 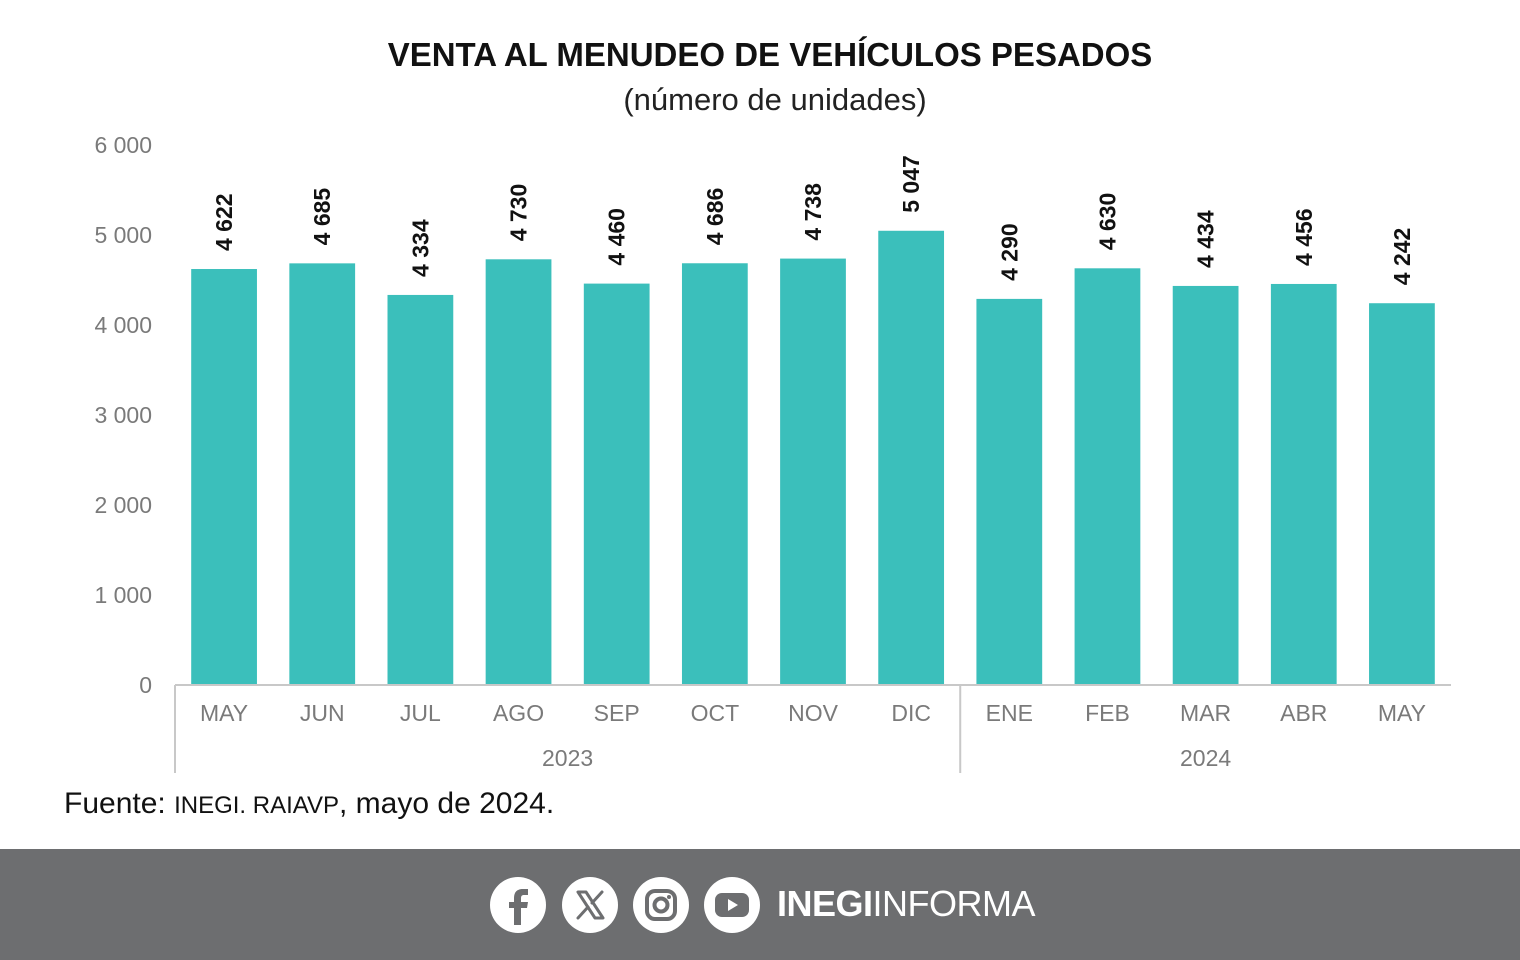 What do you see at coordinates (911, 184) in the screenshot?
I see `bar-value-label: 5 047` at bounding box center [911, 184].